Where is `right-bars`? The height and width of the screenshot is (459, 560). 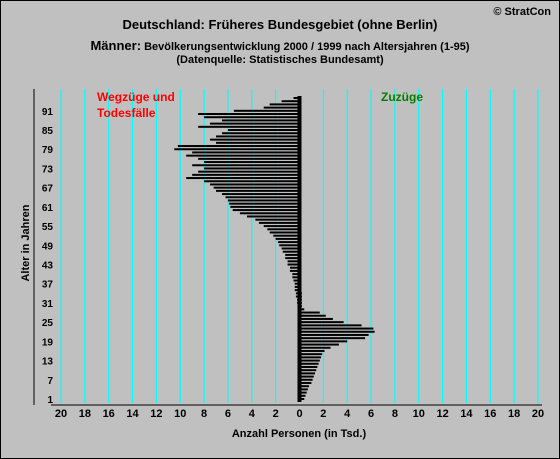 right-bars is located at coordinates (337, 334).